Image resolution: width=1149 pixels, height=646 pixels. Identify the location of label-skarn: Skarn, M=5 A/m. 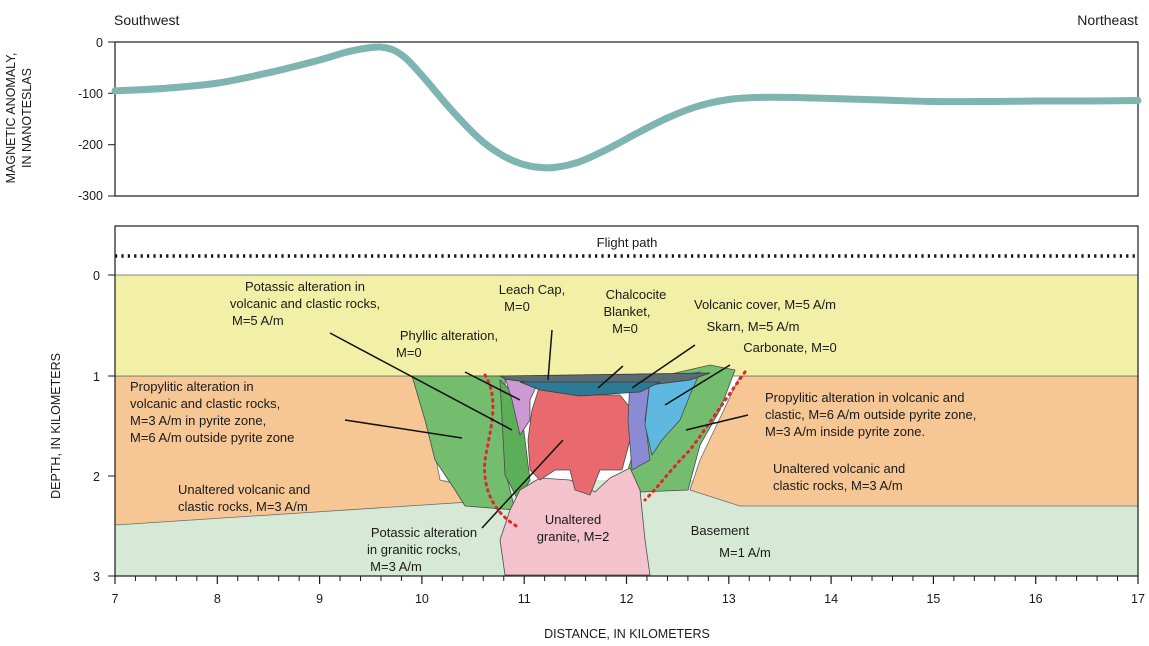
(753, 326).